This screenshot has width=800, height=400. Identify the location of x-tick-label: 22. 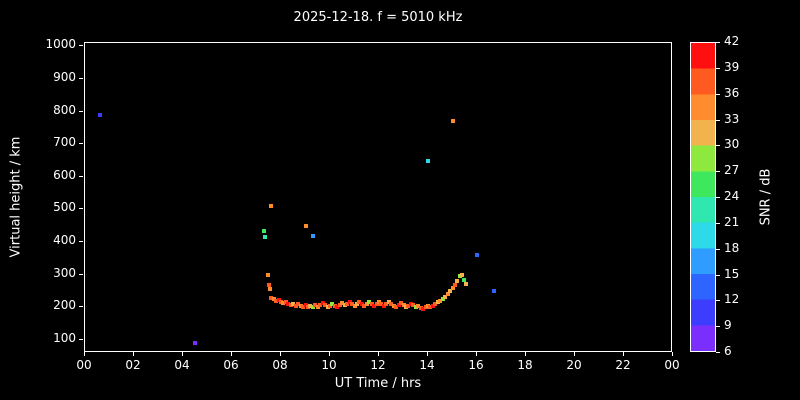
(623, 365).